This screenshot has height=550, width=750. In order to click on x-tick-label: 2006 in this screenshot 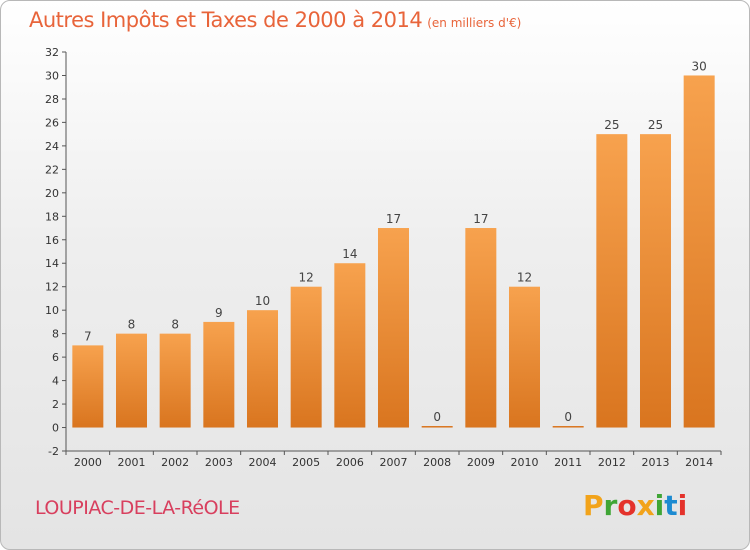, I will do `click(350, 462)`.